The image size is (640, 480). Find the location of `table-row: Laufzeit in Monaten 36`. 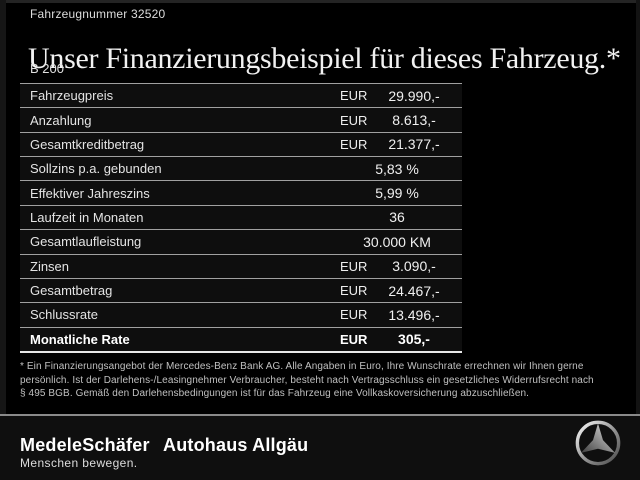

table-row: Laufzeit in Monaten 36 is located at coordinates (241, 216).